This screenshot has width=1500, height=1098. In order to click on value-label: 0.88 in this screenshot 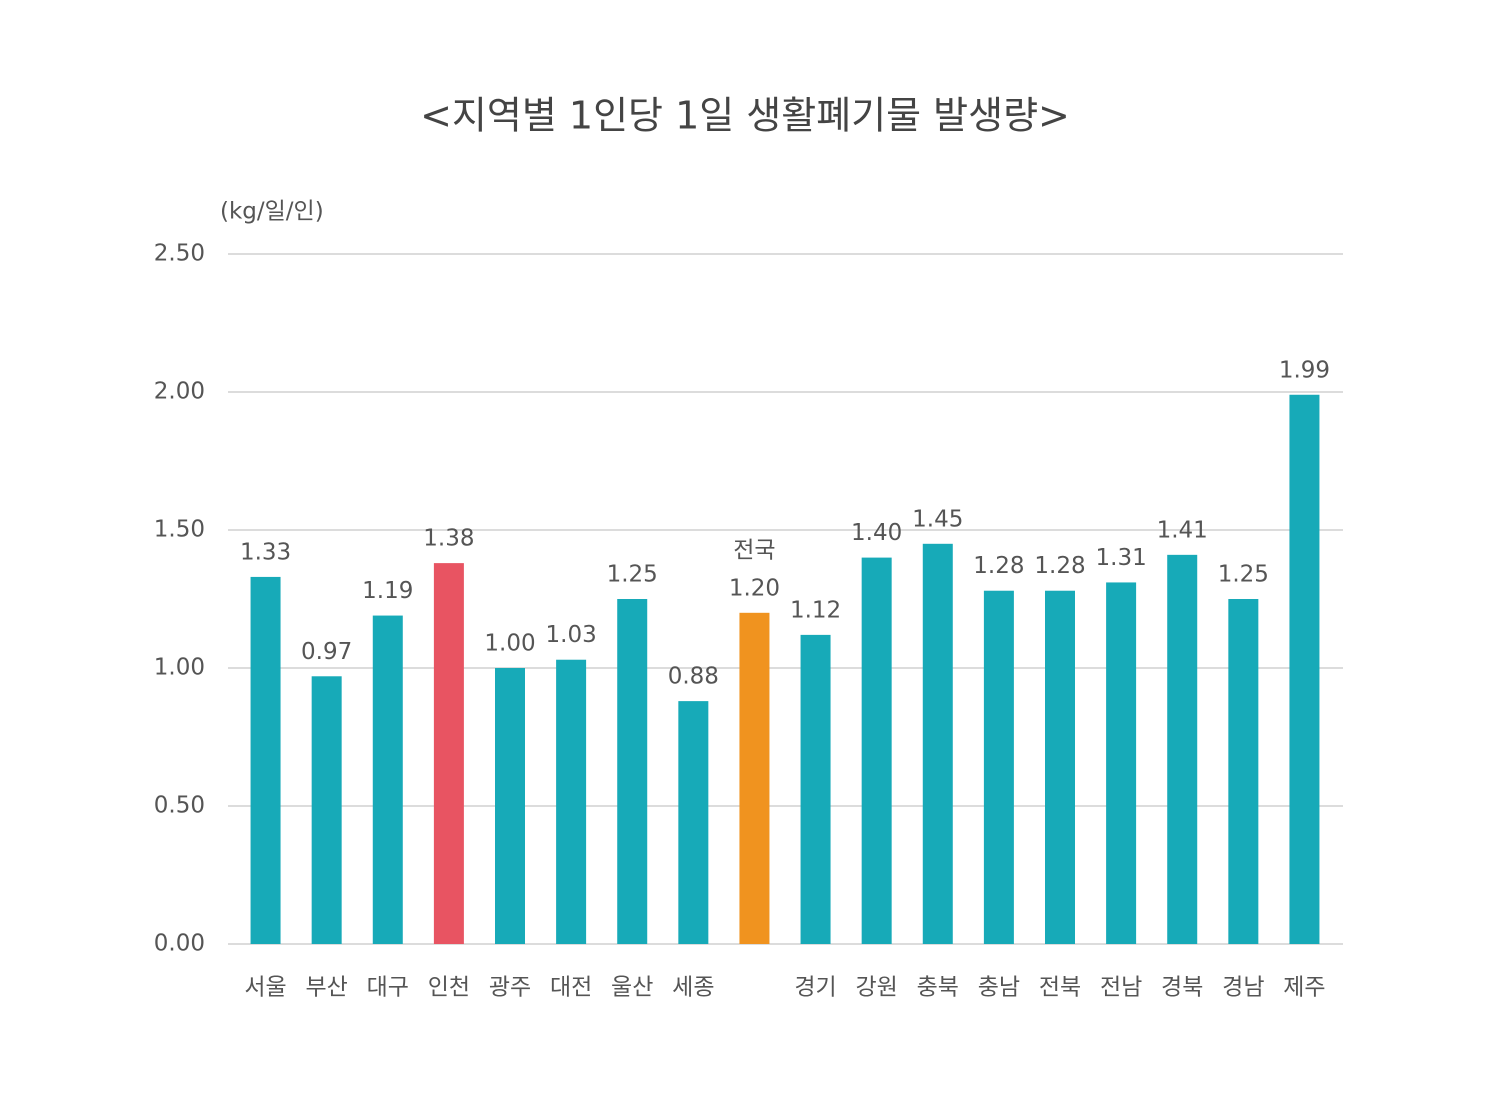, I will do `click(693, 677)`.